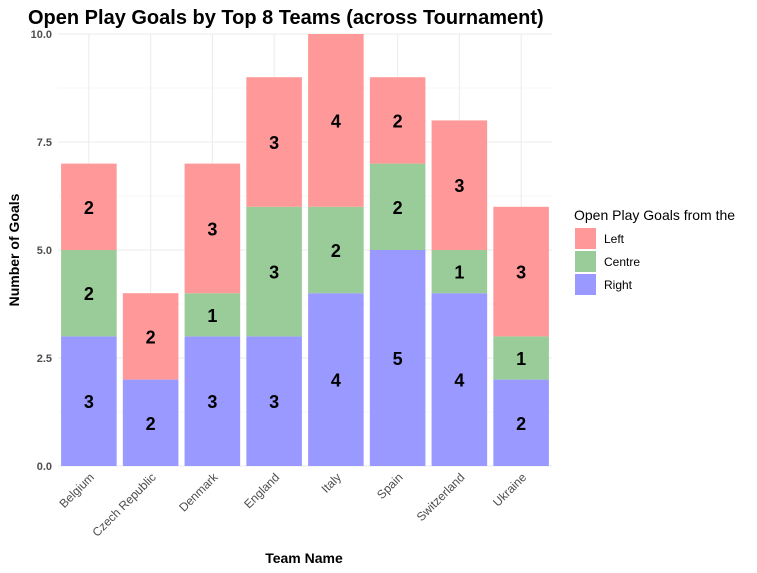 This screenshot has width=757, height=573. I want to click on y-tick-label: 0.0, so click(44, 467).